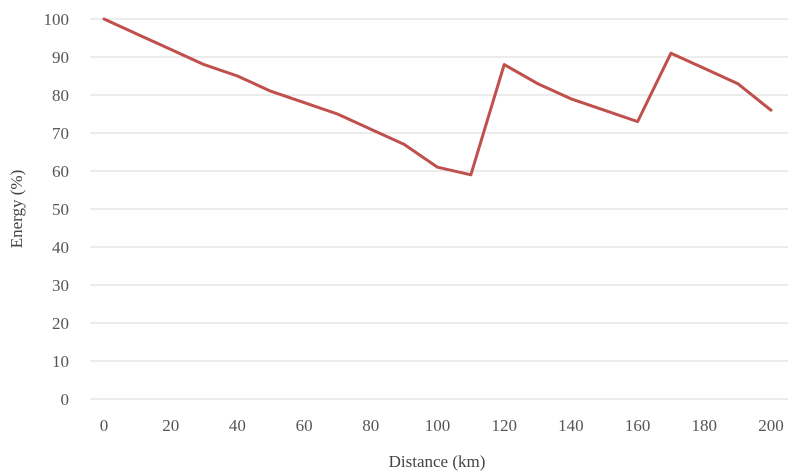  Describe the element at coordinates (60, 323) in the screenshot. I see `y-tick-label: 20` at that location.